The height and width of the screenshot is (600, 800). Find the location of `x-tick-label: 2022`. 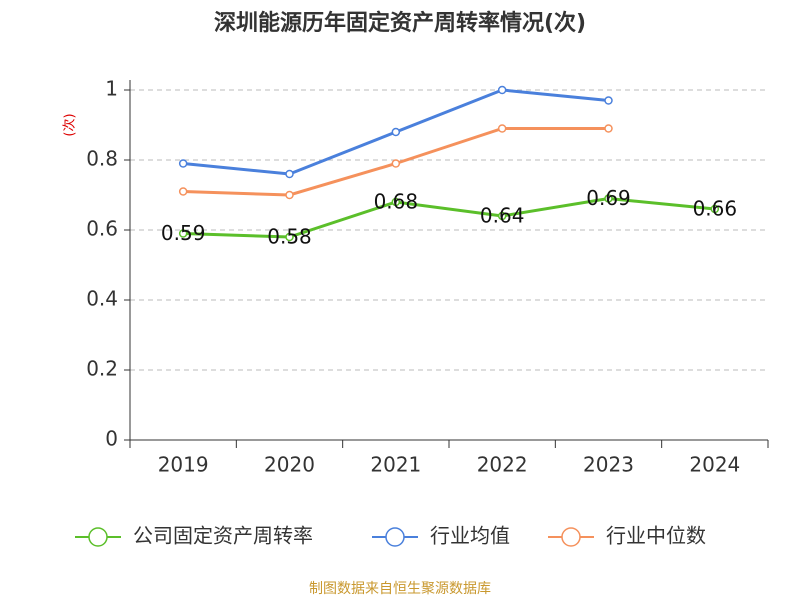

x-tick-label: 2022 is located at coordinates (502, 465).